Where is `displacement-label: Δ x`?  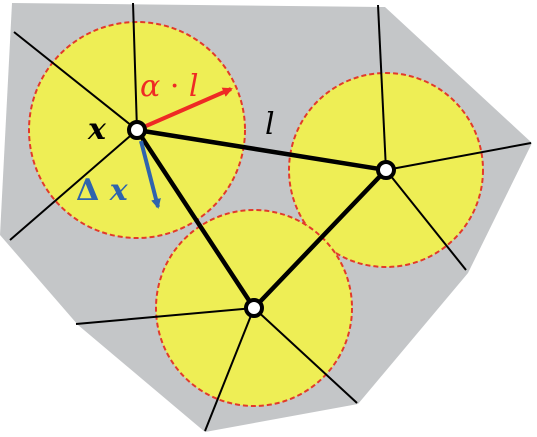
displacement-label: Δ x is located at coordinates (102, 190).